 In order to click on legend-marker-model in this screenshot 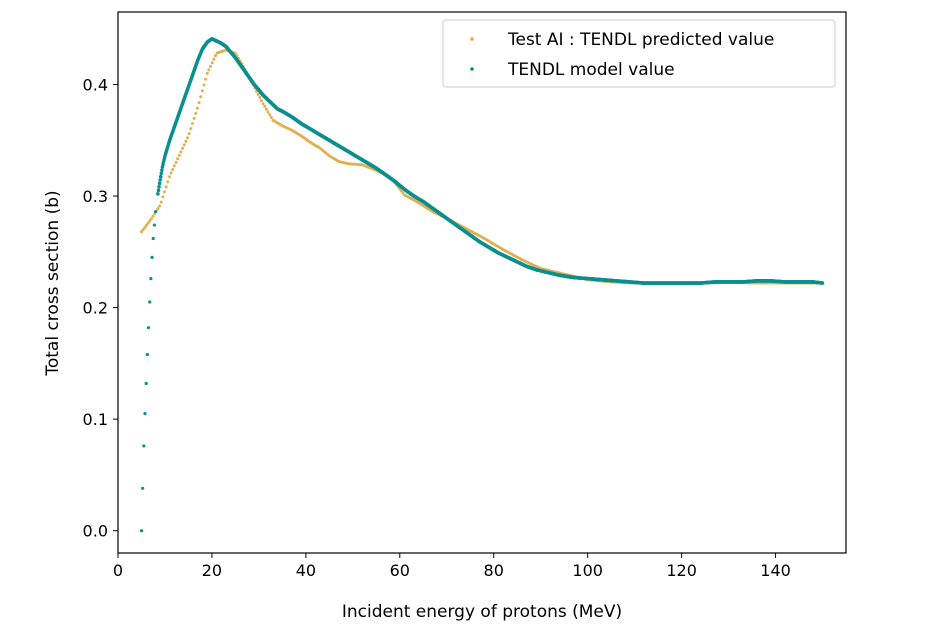, I will do `click(472, 69)`.